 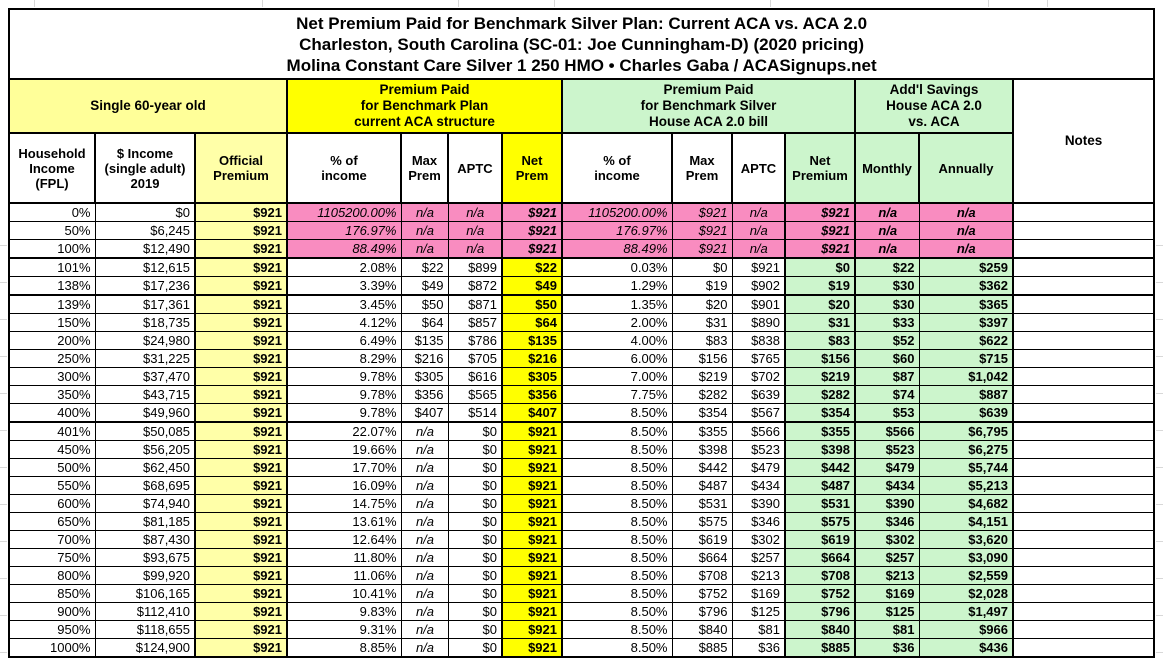 I want to click on cell-annually: $259, so click(x=966, y=267).